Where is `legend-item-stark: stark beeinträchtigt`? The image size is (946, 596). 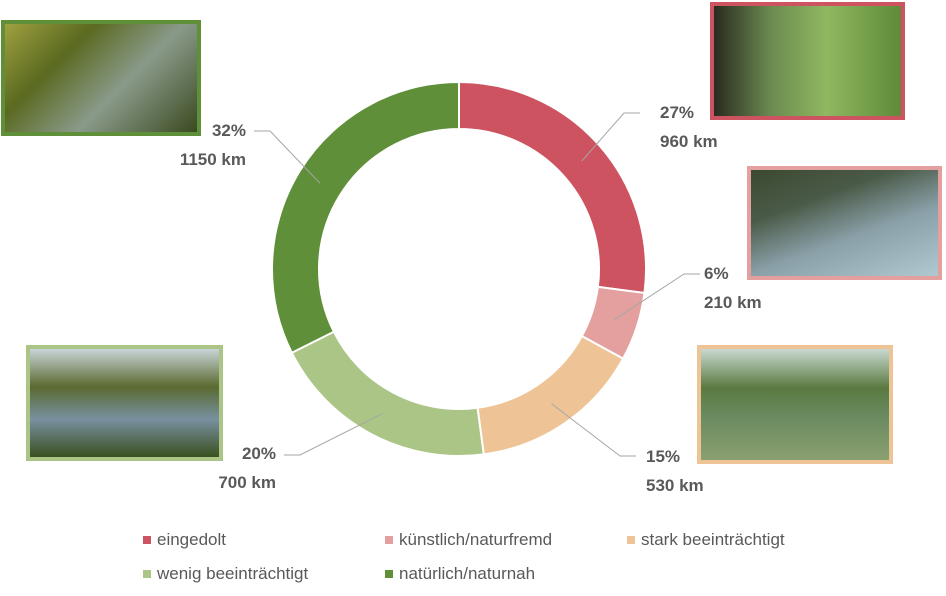
legend-item-stark: stark beeinträchtigt is located at coordinates (706, 540).